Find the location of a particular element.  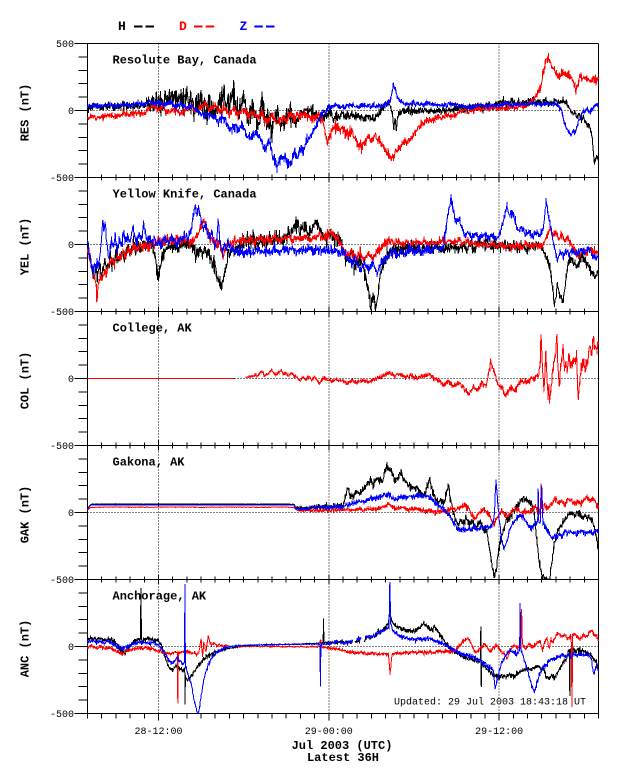

svg-text: 500 is located at coordinates (65, 45).